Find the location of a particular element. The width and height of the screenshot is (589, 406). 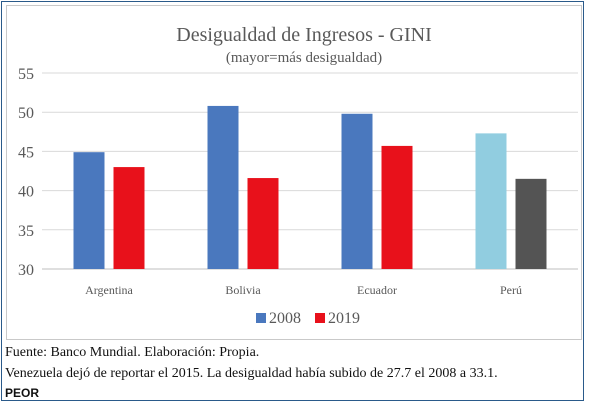

bar-bolivia-2019 is located at coordinates (263, 223).